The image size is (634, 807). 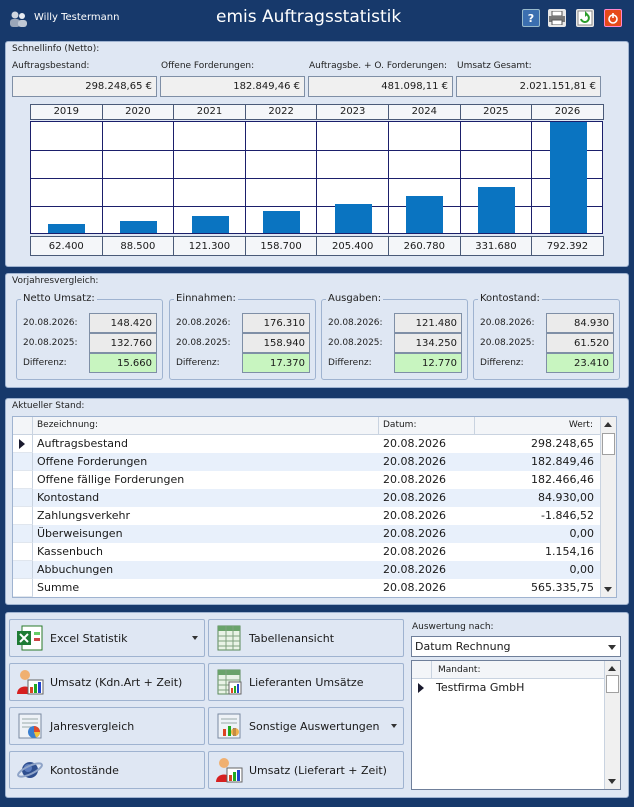 I want to click on help-icon: ?, so click(x=531, y=18).